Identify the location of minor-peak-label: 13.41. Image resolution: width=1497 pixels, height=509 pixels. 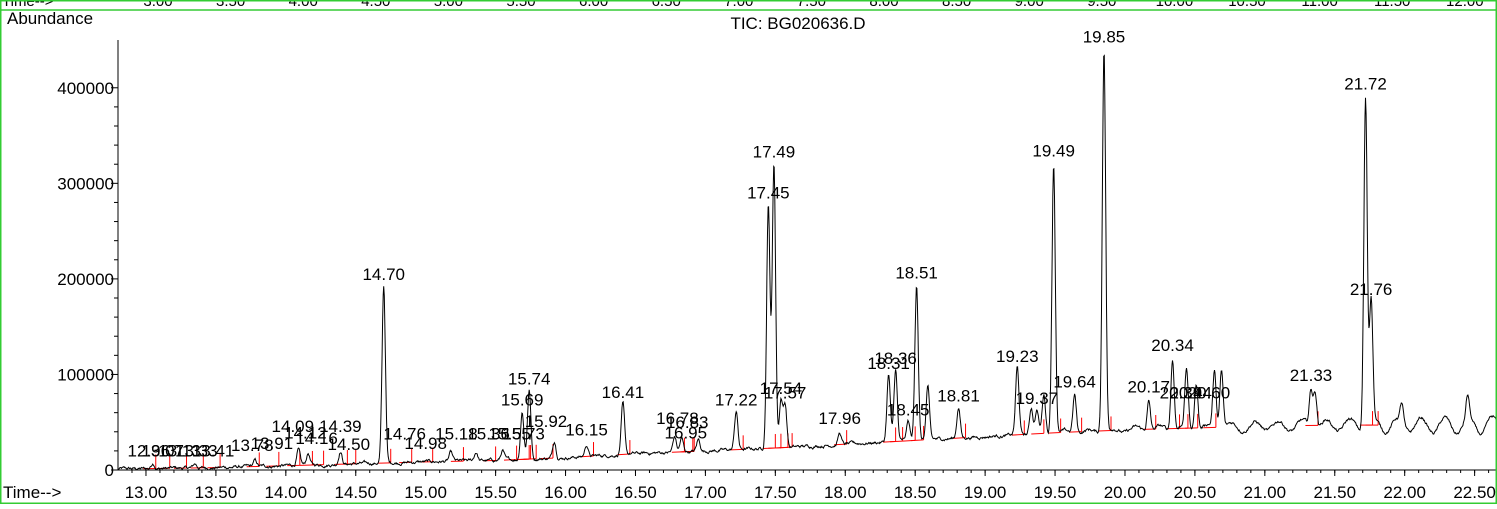
(213, 451).